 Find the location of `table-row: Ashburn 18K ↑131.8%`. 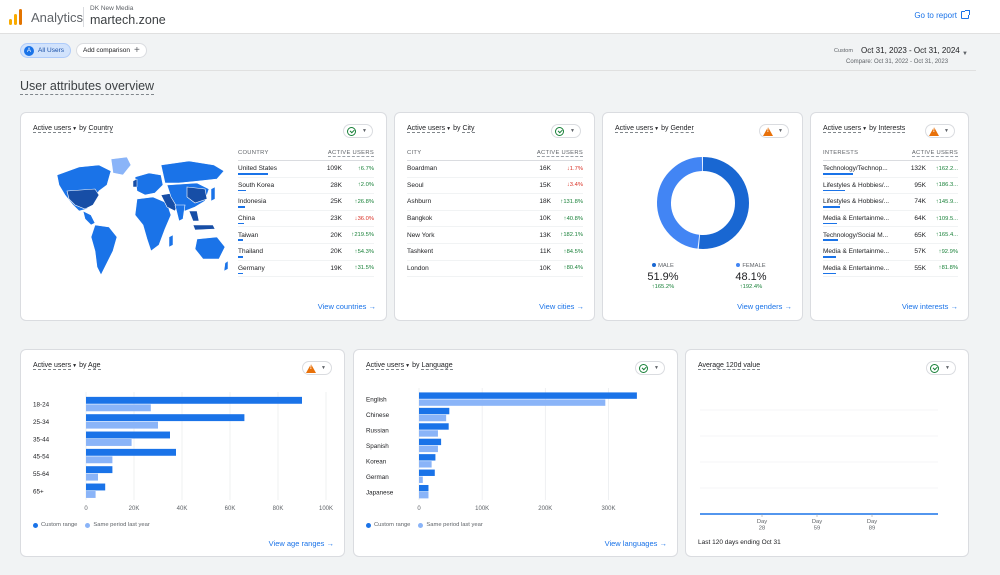

table-row: Ashburn 18K ↑131.8% is located at coordinates (495, 202).